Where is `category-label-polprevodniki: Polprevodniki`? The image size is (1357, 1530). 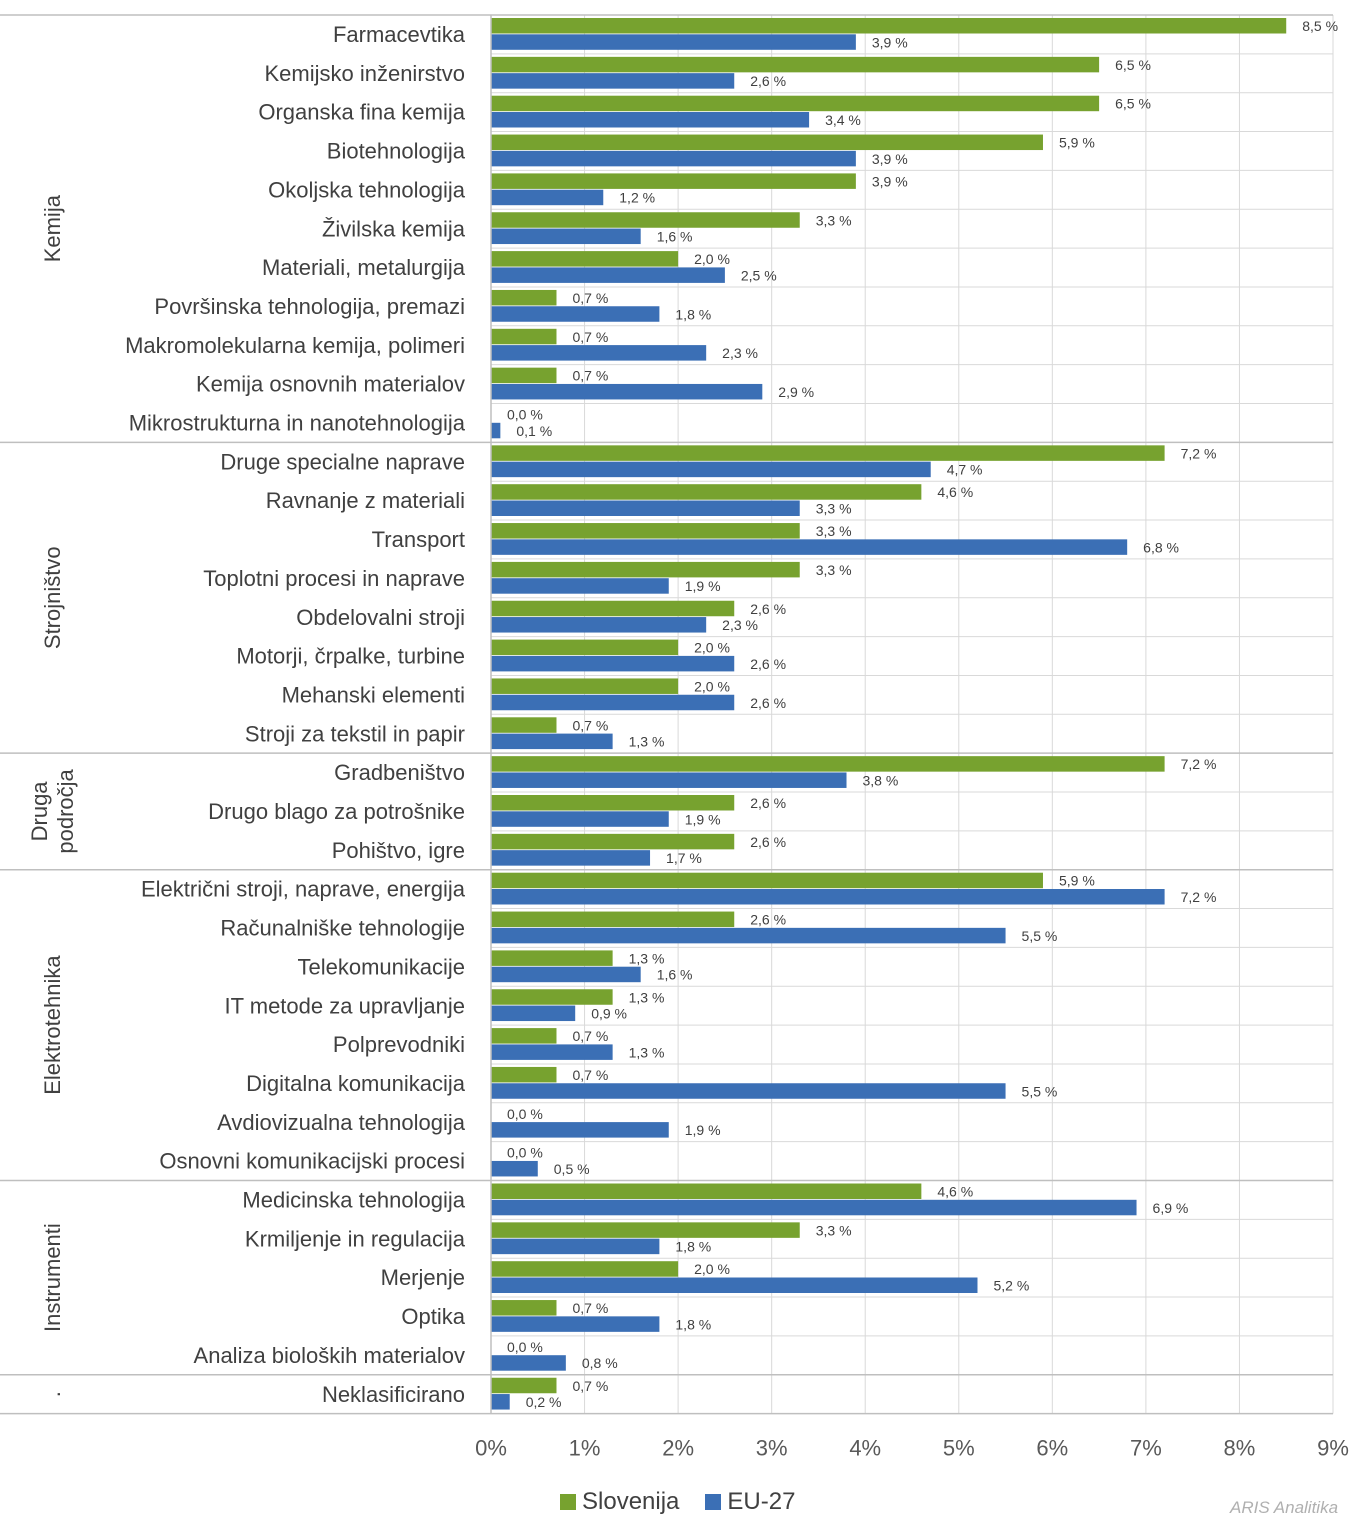 category-label-polprevodniki: Polprevodniki is located at coordinates (399, 1044).